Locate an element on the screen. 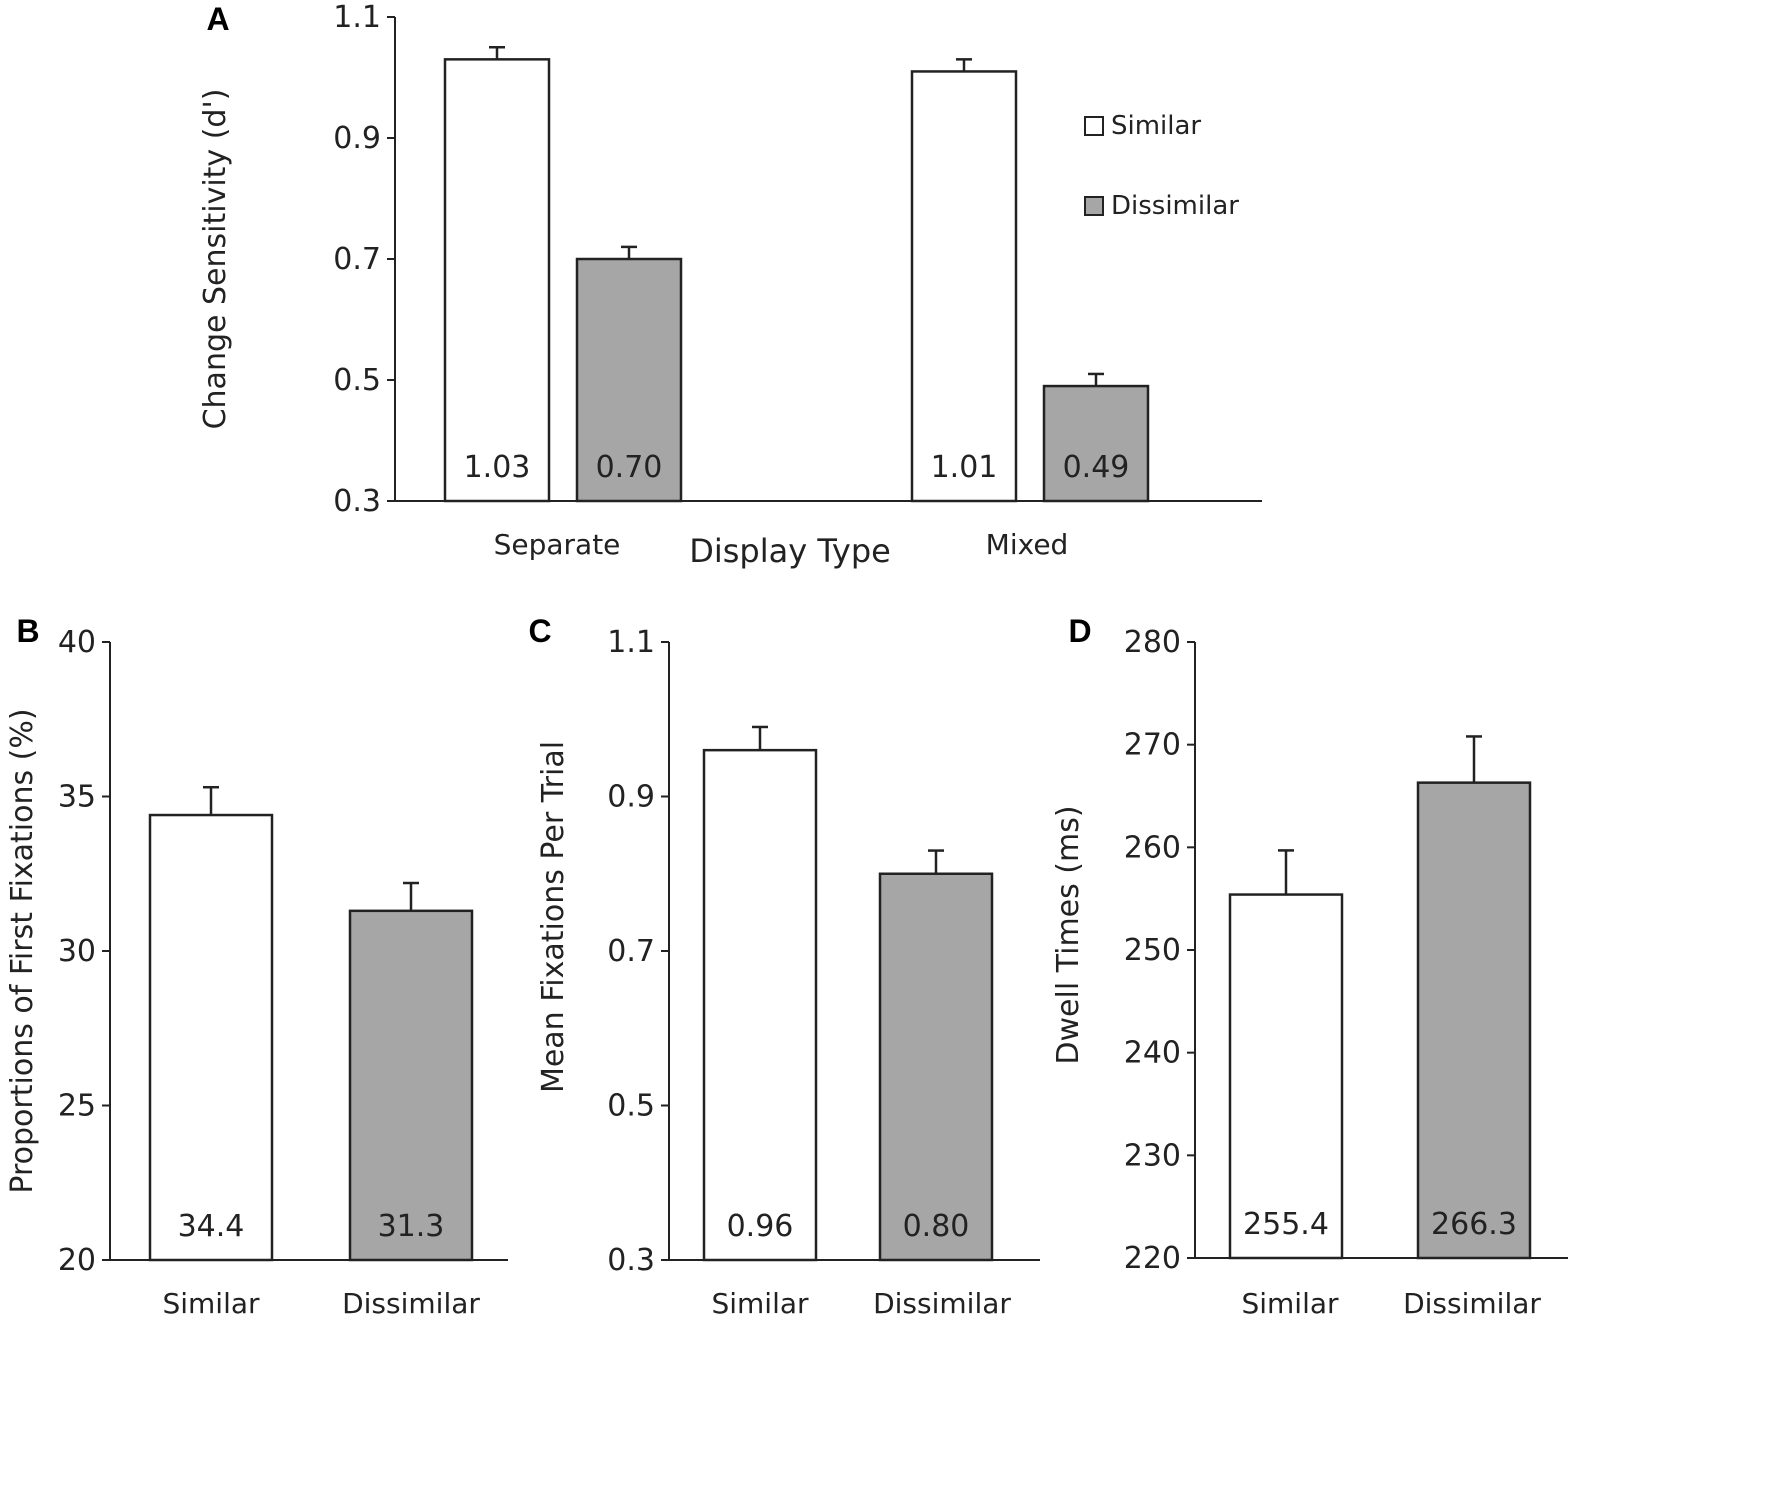 This screenshot has width=1770, height=1488. legend-swatch-dissimilar is located at coordinates (1094, 206).